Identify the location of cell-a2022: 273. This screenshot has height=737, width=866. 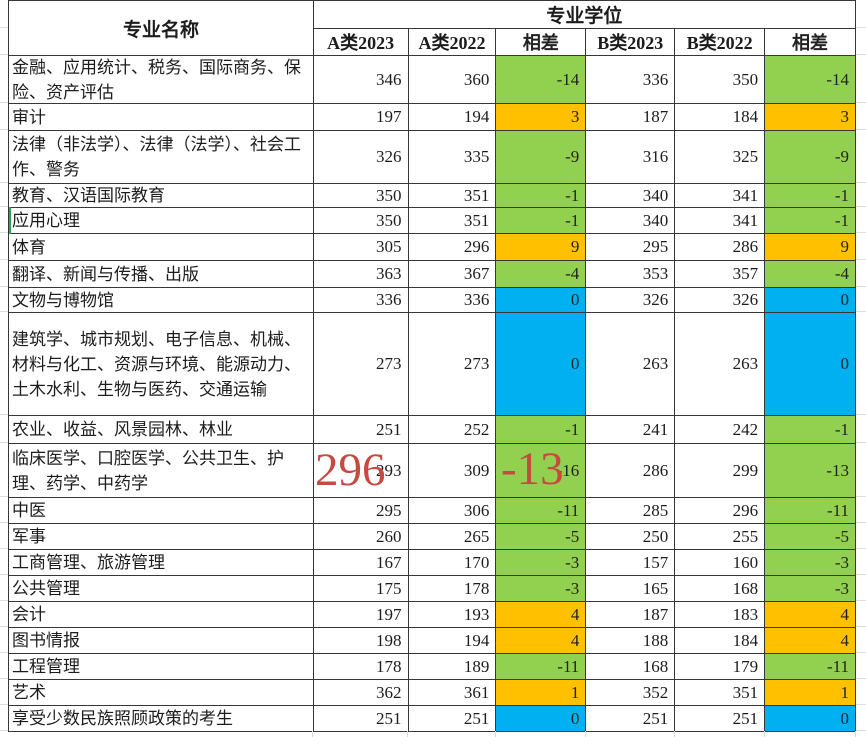
(452, 364).